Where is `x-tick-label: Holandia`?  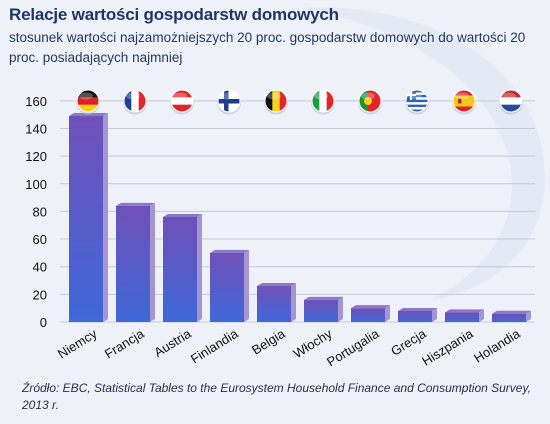 x-tick-label: Holandia is located at coordinates (497, 345).